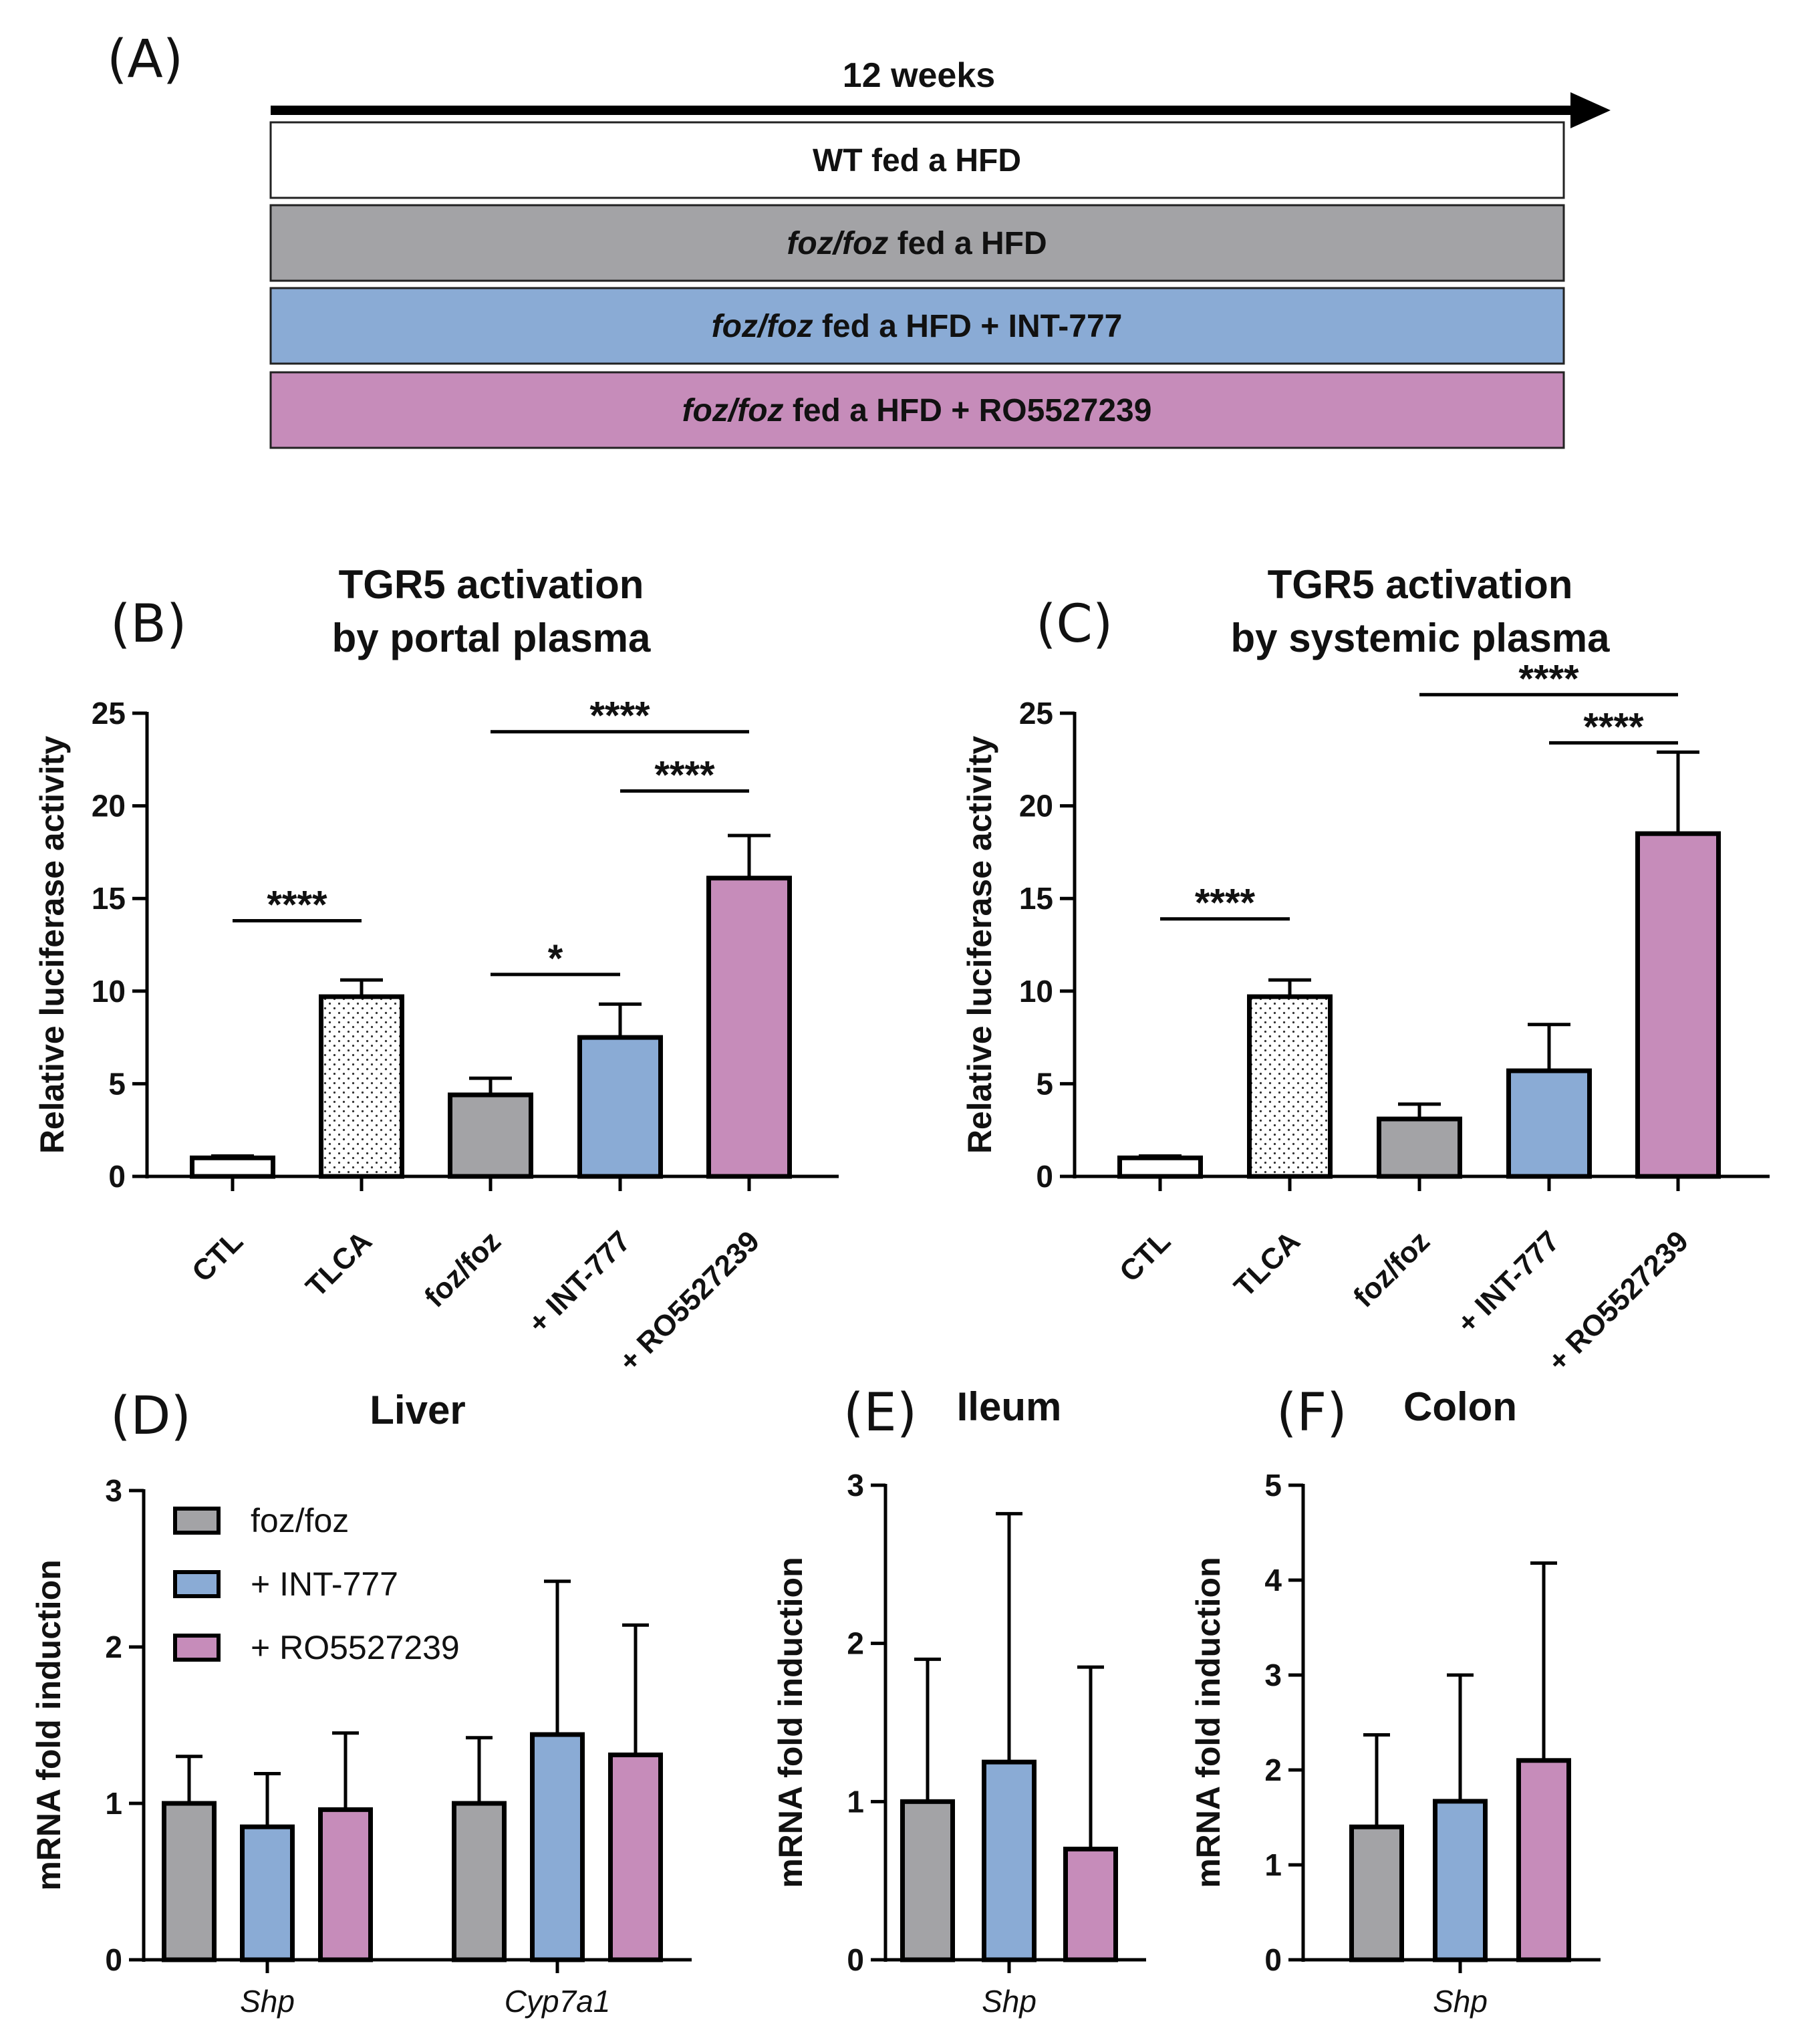 This screenshot has height=2044, width=1793. Describe the element at coordinates (1421, 638) in the screenshot. I see `chart-title: by systemic plasma` at that location.